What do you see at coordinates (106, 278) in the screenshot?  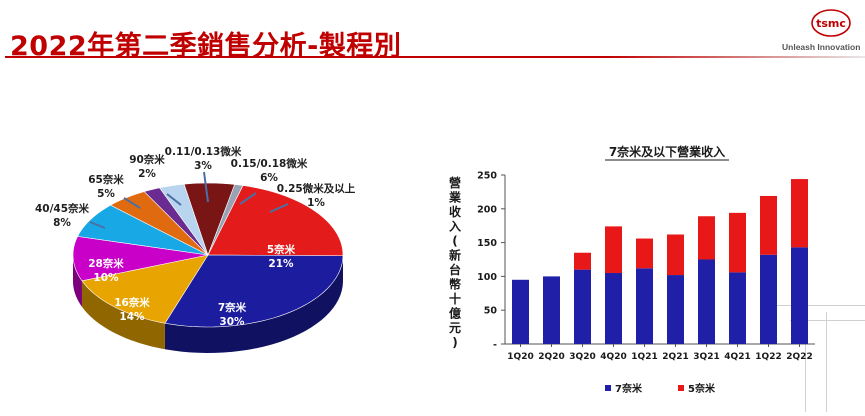 I see `pie-slice-value: 10%` at bounding box center [106, 278].